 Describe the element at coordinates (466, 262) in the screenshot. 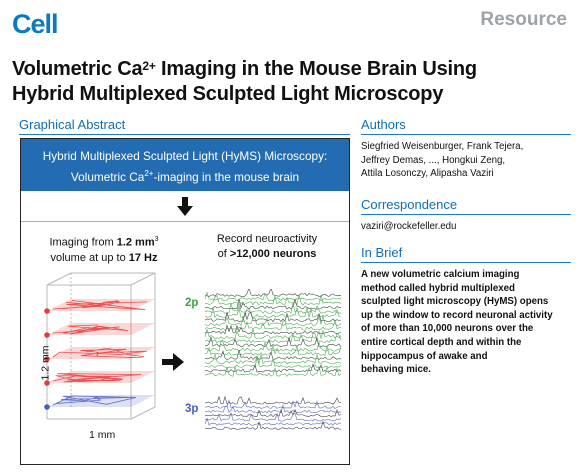

I see `in-brief-rule` at that location.